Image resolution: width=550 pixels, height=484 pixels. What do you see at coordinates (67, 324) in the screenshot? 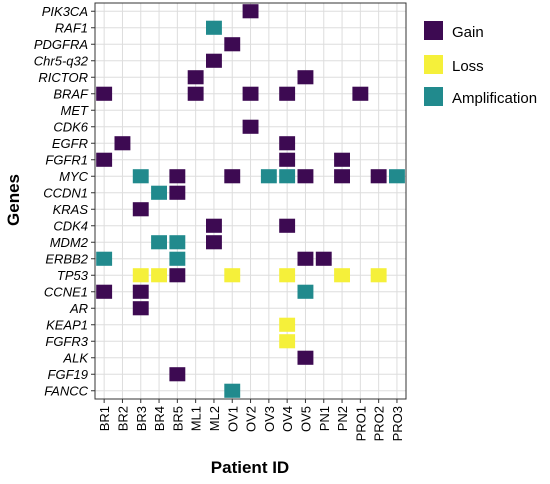
I see `y-tick-label: KEAP1` at bounding box center [67, 324].